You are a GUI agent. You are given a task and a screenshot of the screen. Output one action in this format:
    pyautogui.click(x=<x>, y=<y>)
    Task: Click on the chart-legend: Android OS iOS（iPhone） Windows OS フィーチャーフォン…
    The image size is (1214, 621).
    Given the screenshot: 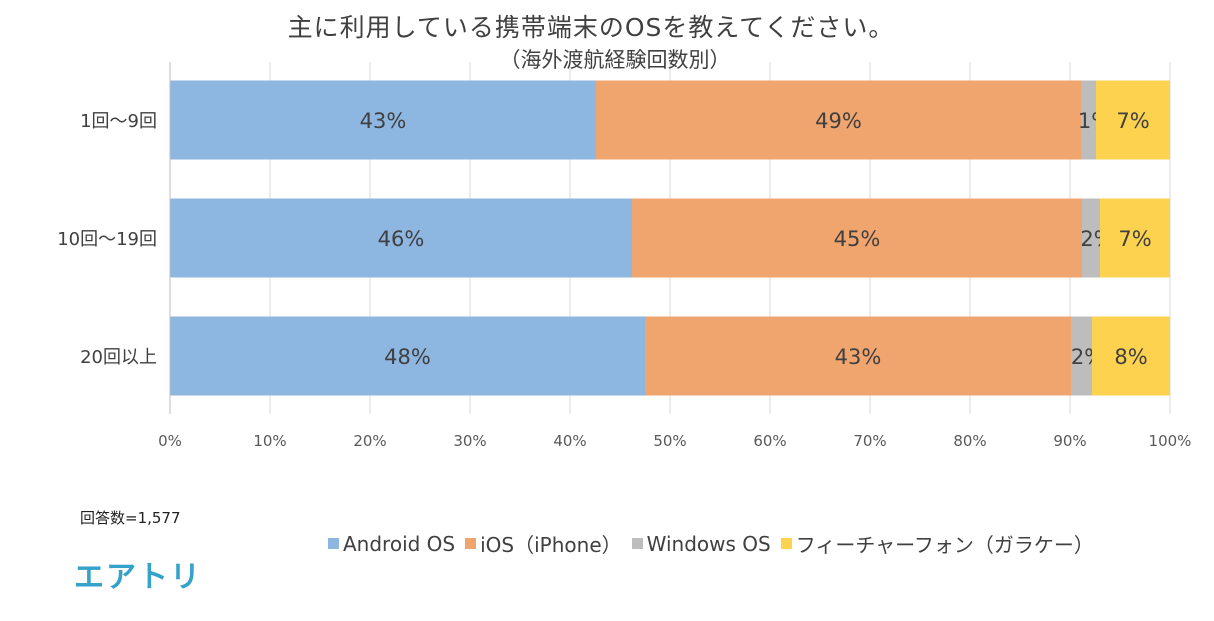 What is the action you would take?
    pyautogui.click(x=716, y=543)
    